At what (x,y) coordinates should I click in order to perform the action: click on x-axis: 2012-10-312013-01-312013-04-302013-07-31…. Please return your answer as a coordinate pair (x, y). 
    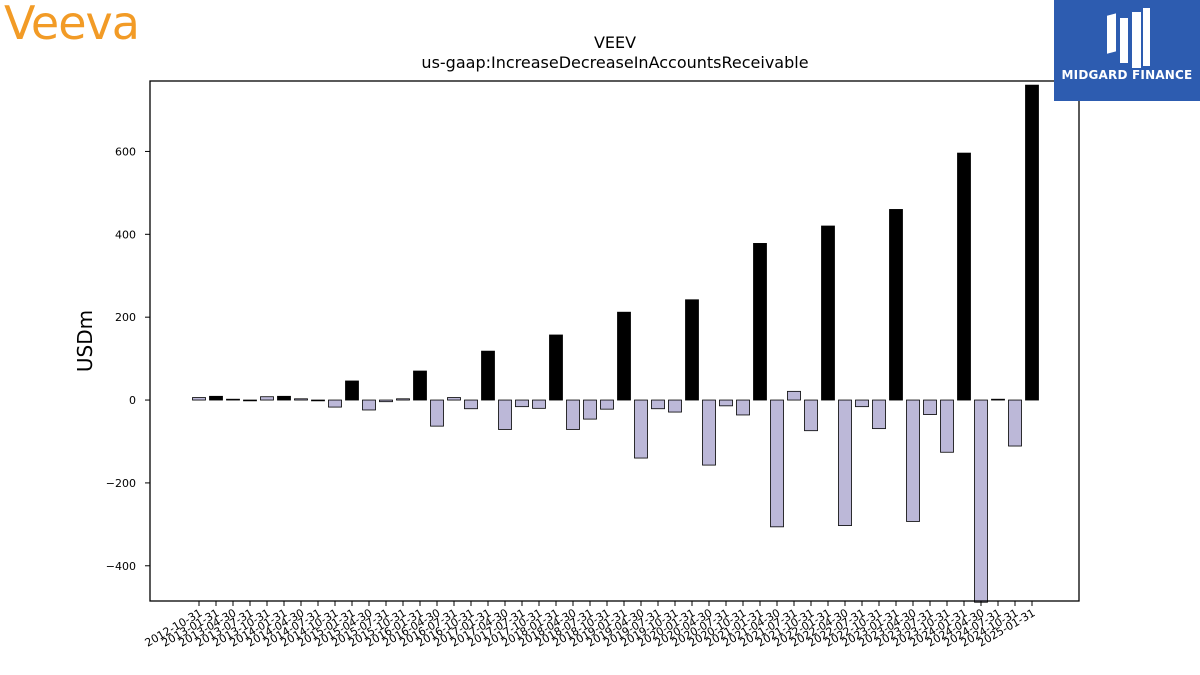
    Looking at the image, I should click on (590, 625).